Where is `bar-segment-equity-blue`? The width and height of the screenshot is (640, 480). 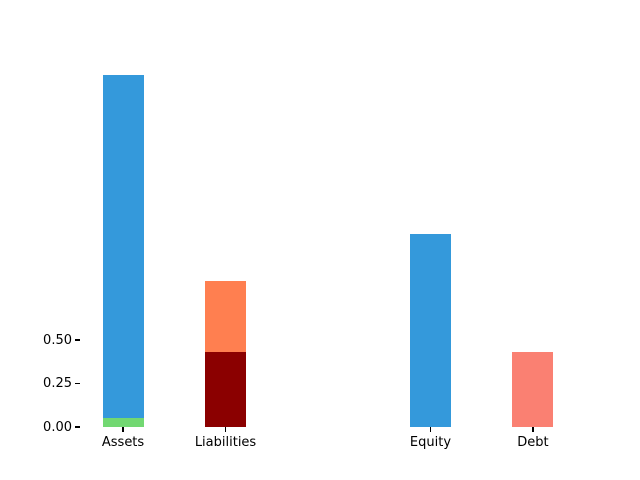
bar-segment-equity-blue is located at coordinates (430, 330).